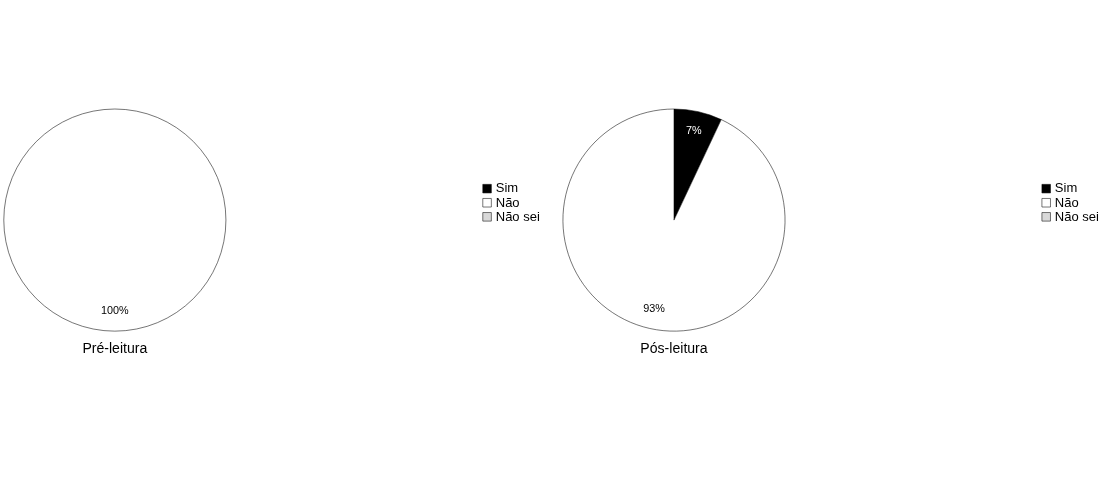 This screenshot has height=497, width=1102. Describe the element at coordinates (654, 308) in the screenshot. I see `data-label: 93%` at that location.